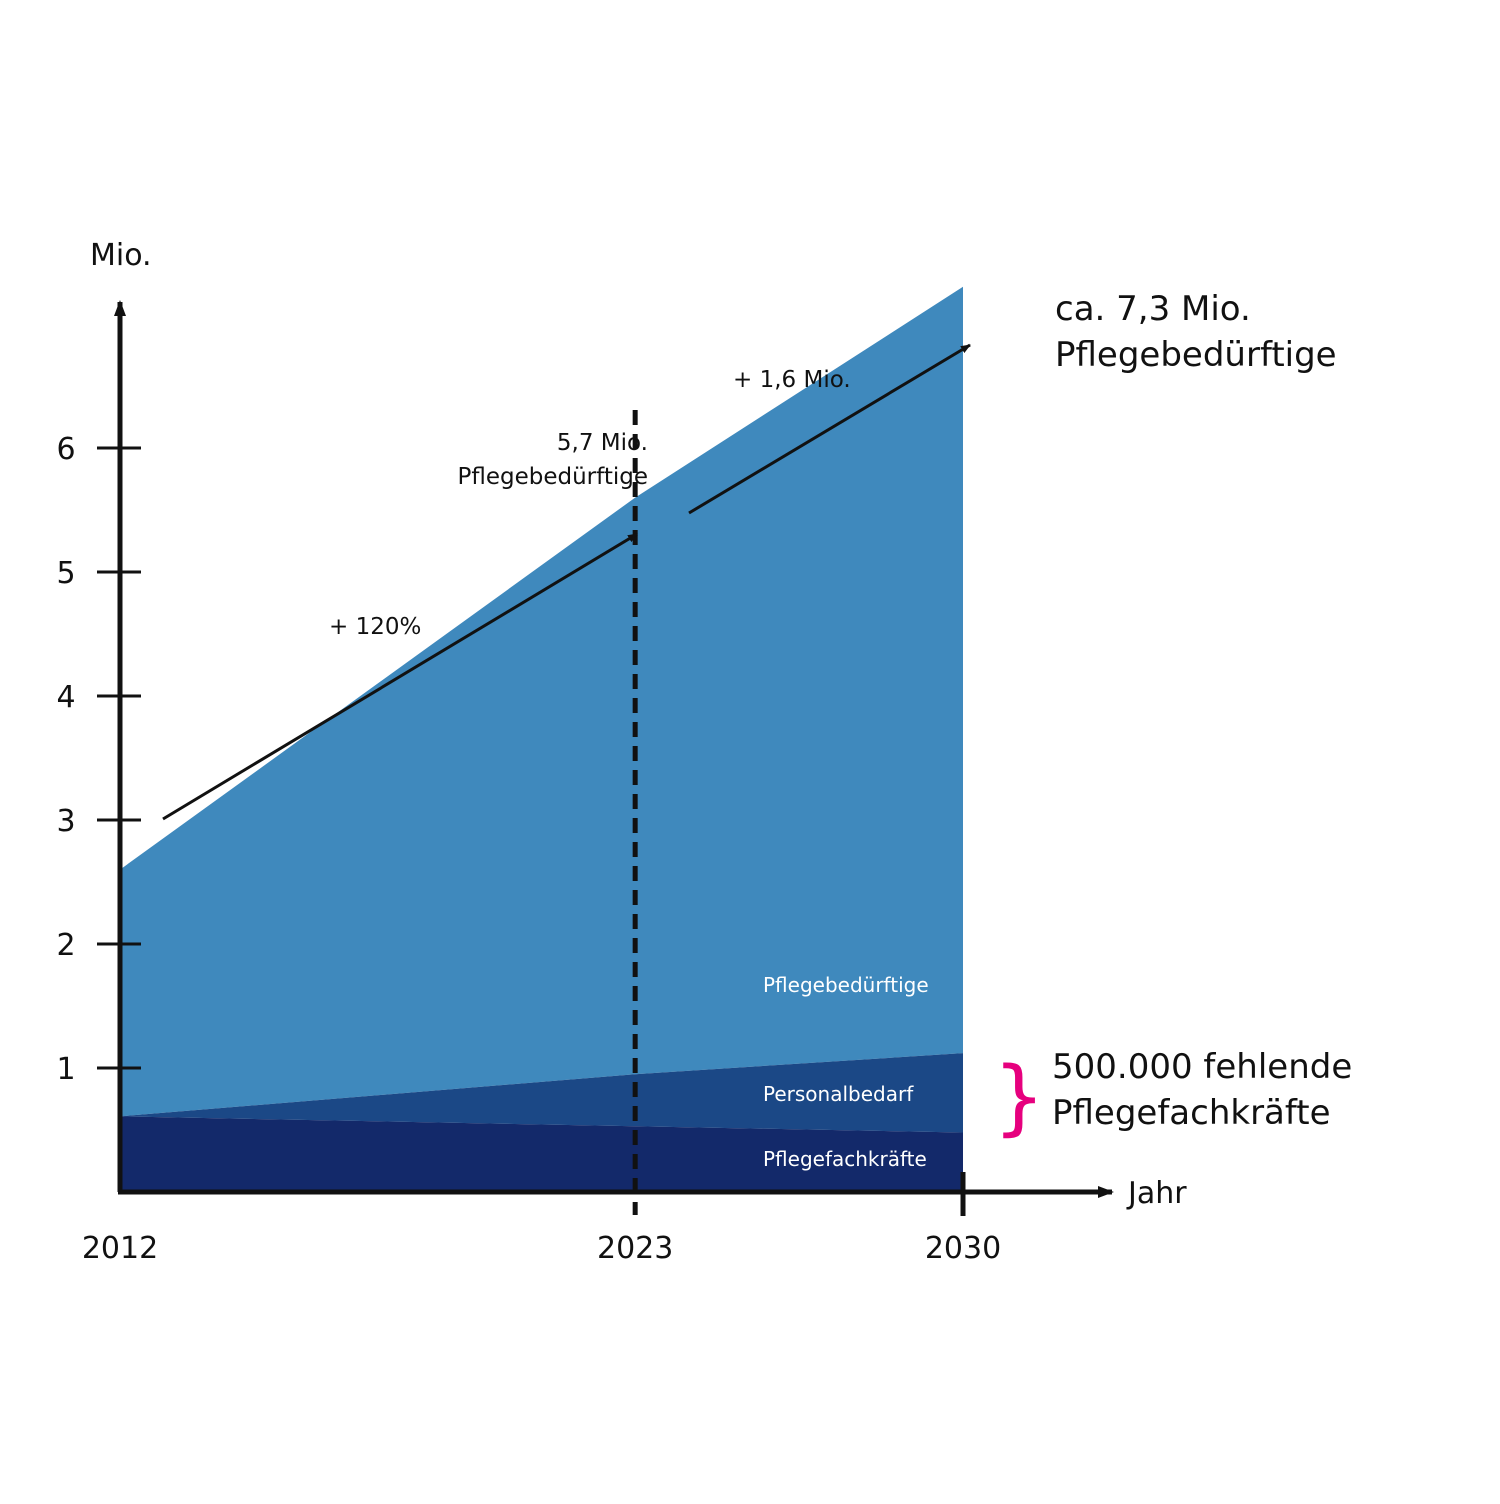  What do you see at coordinates (65, 821) in the screenshot?
I see `y-tick-label: 3` at bounding box center [65, 821].